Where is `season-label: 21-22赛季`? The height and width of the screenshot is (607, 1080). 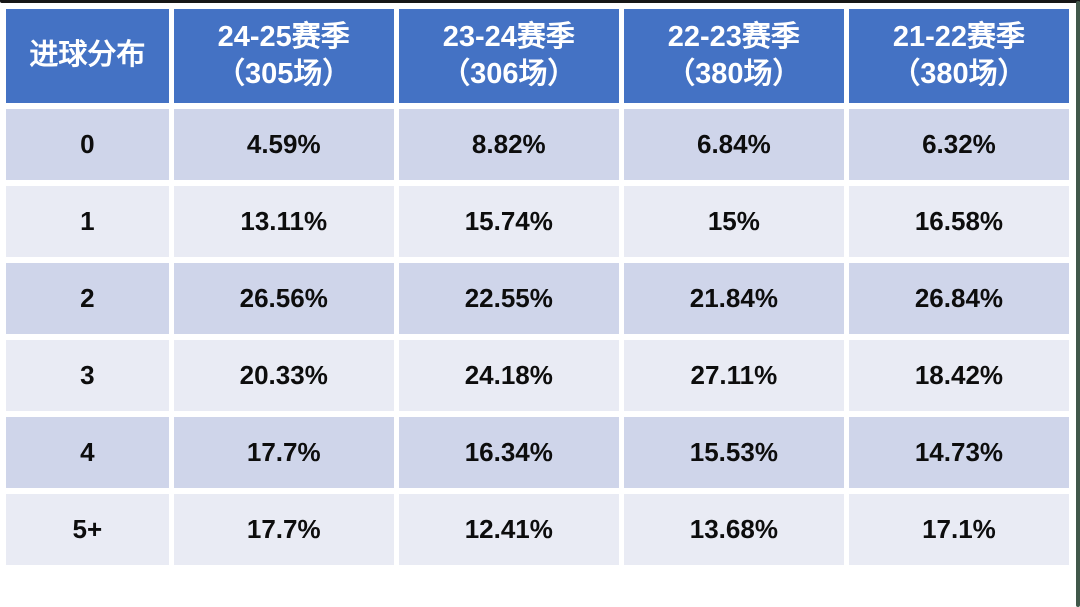 season-label: 21-22赛季 is located at coordinates (959, 36).